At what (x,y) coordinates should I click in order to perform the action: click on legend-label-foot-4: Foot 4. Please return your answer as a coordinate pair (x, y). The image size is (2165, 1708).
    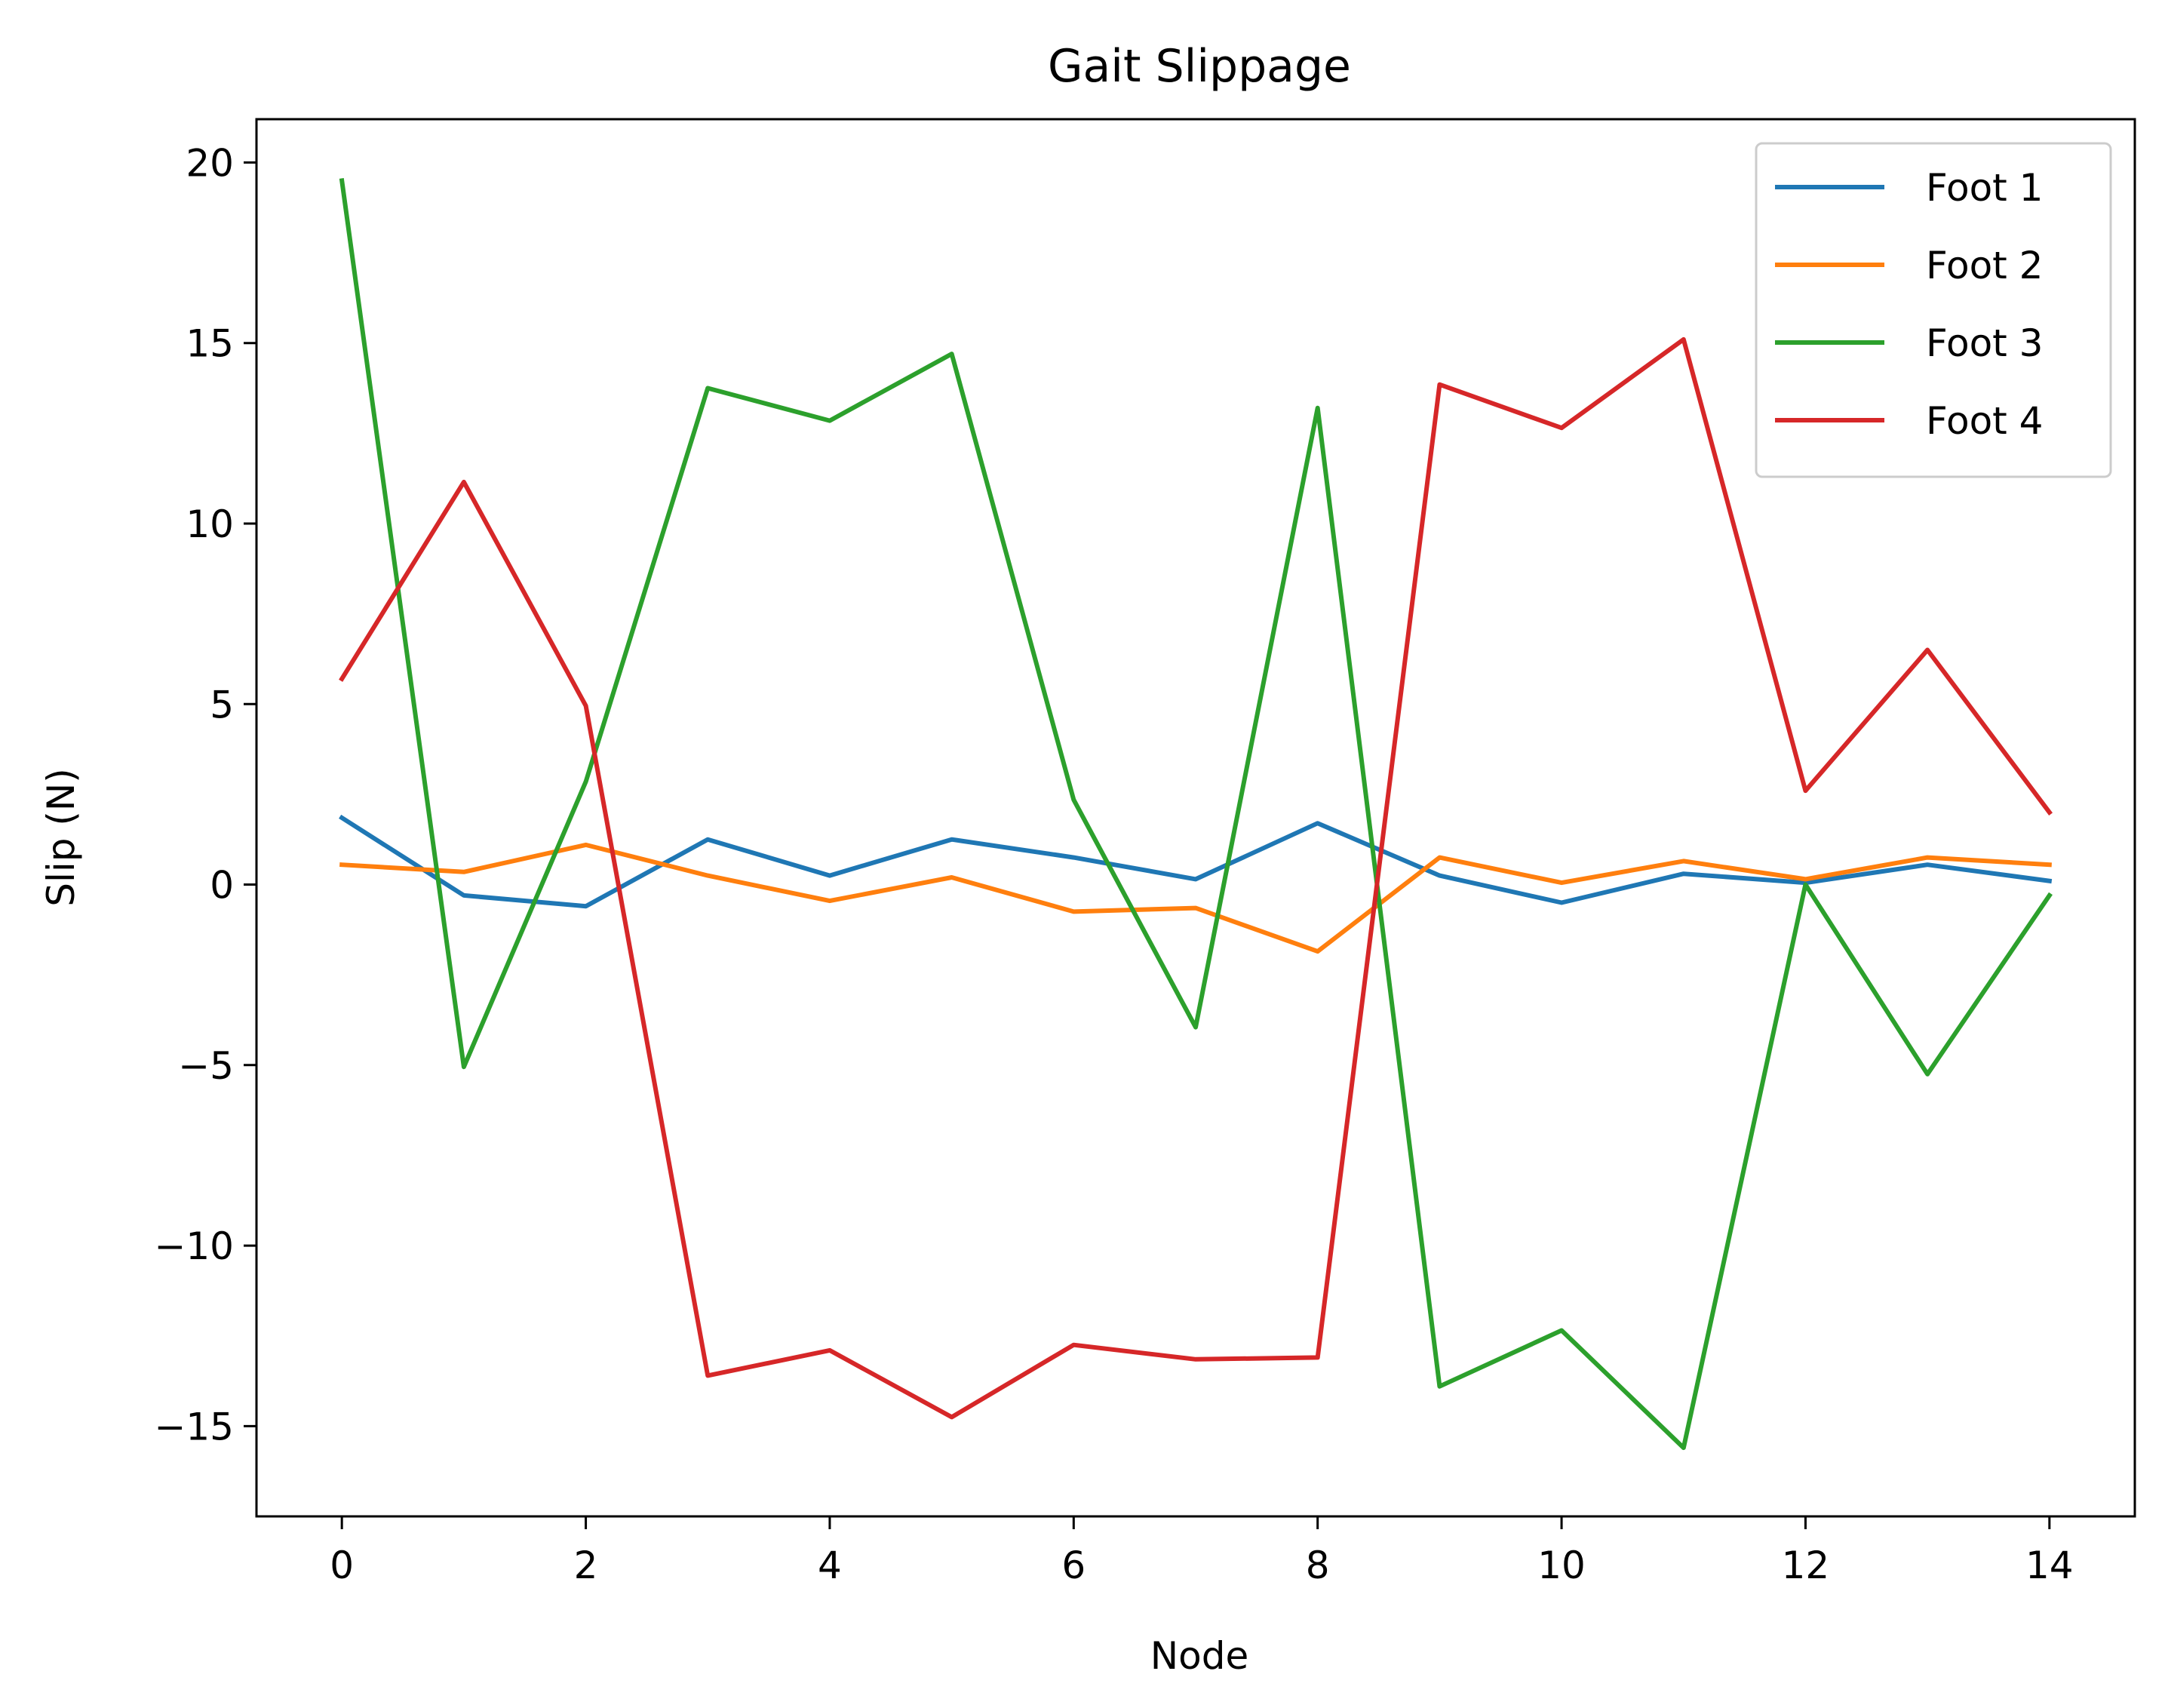
    Looking at the image, I should click on (1984, 421).